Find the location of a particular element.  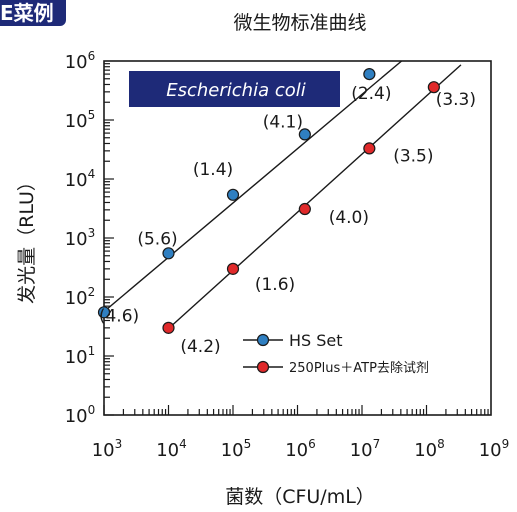

point-label: (4.0) is located at coordinates (349, 218).